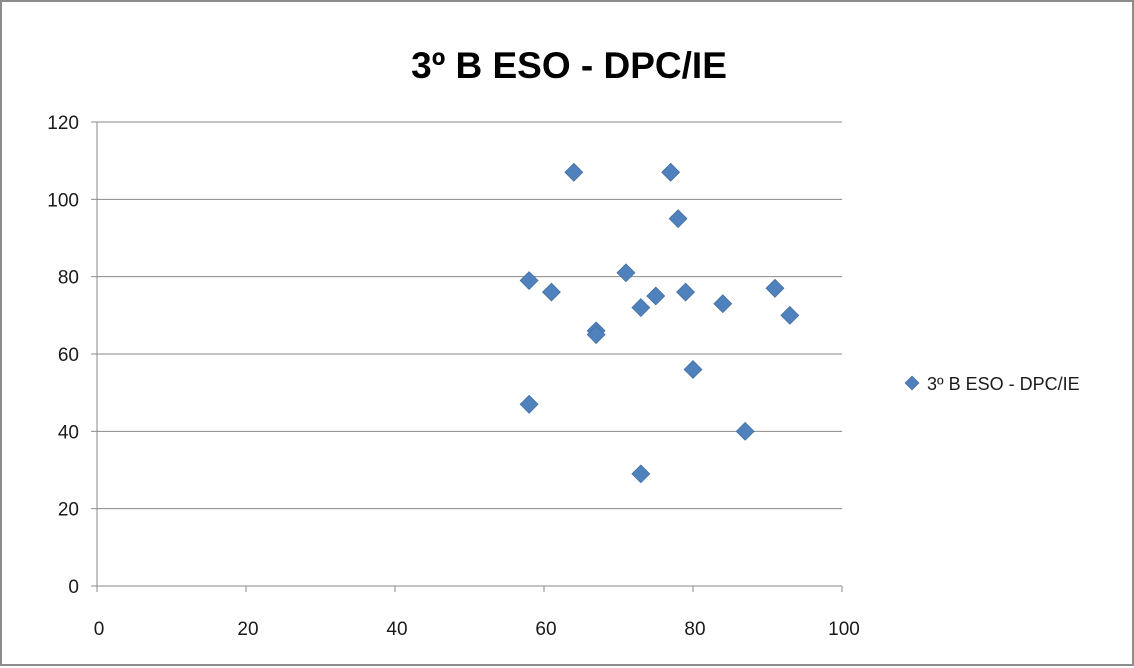 The image size is (1134, 668). Describe the element at coordinates (569, 65) in the screenshot. I see `chart-title: 3º B ESO - DPC/IE` at that location.